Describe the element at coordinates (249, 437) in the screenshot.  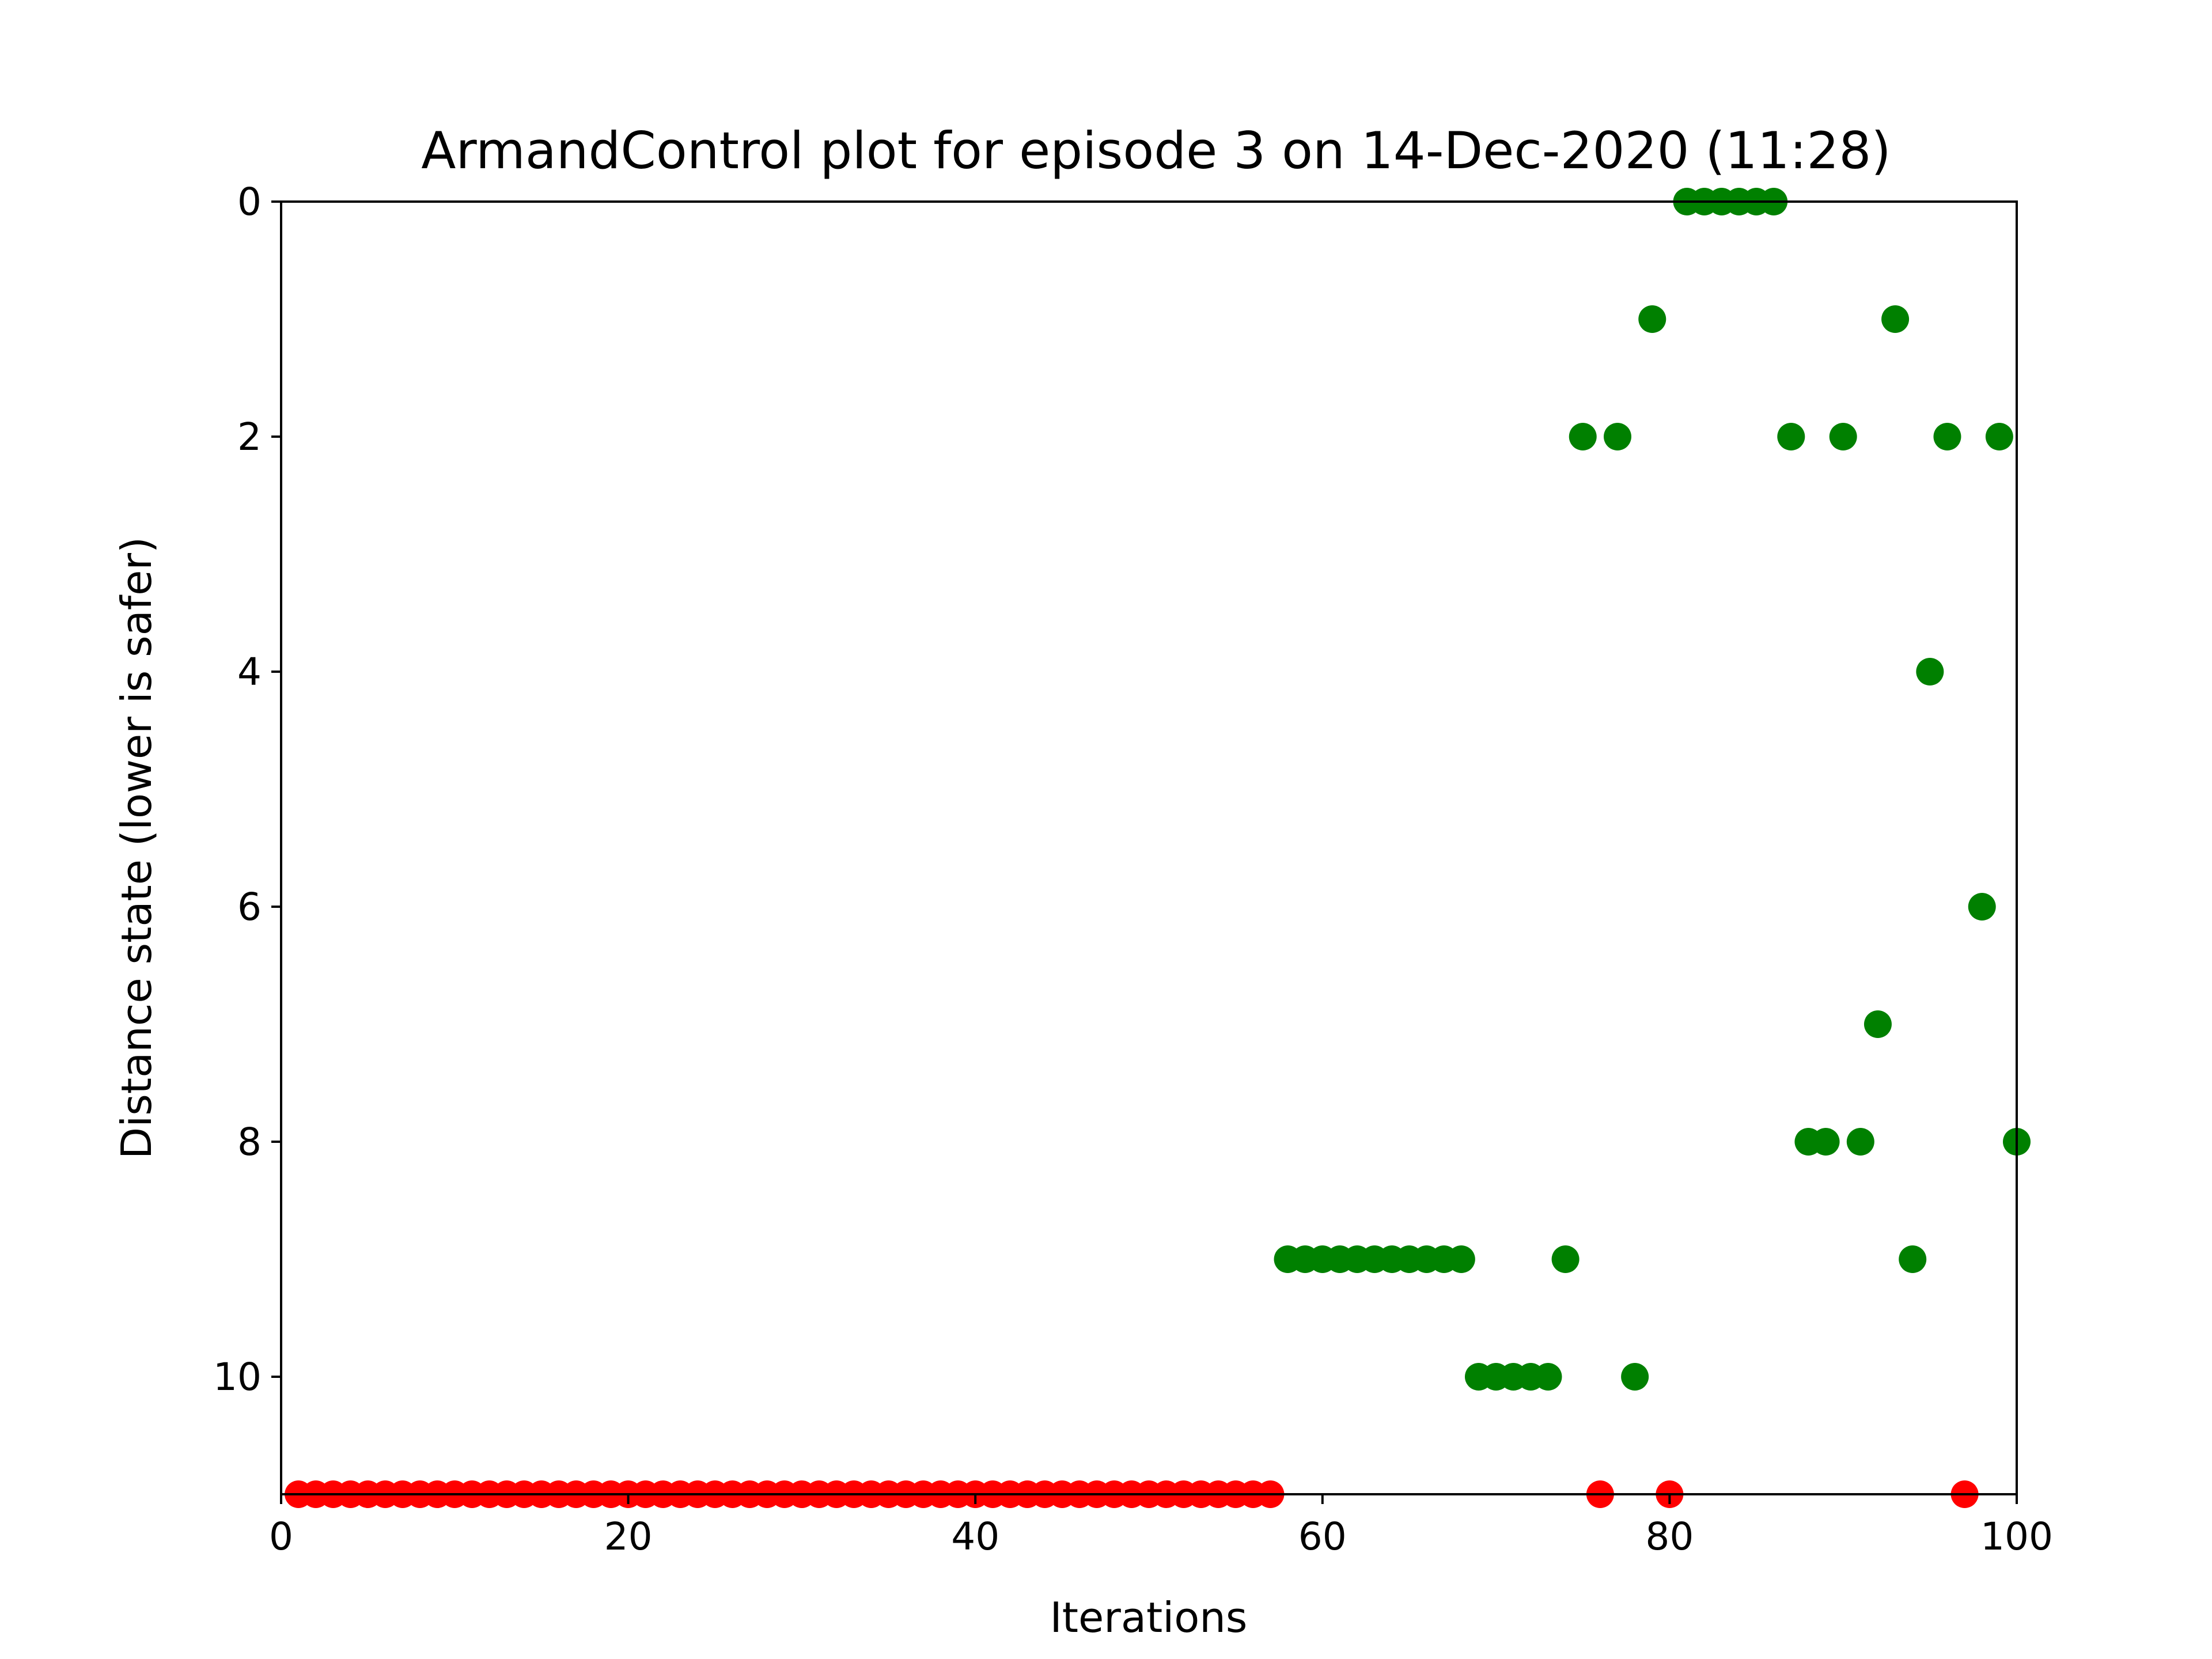
I see `y-tick-label: 2` at that location.